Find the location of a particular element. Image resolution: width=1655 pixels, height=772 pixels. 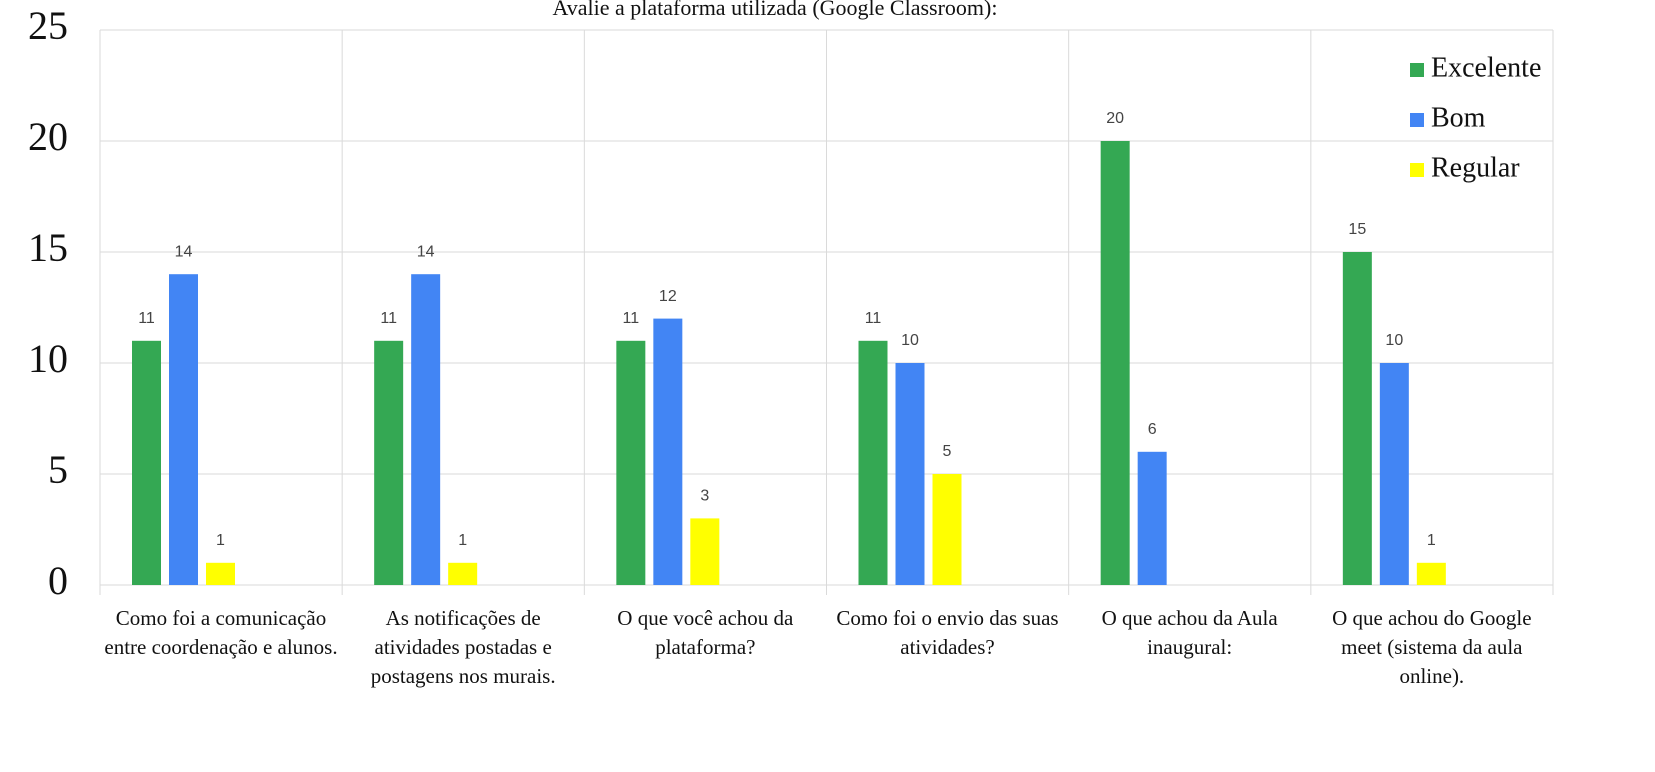

y-tick-label: 25 is located at coordinates (48, 25).